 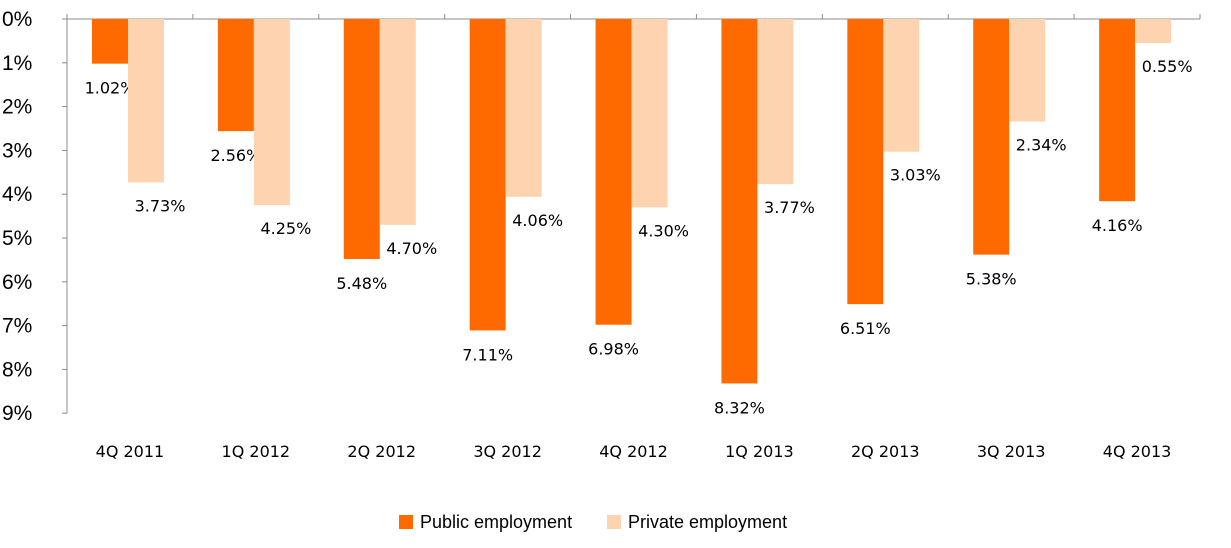 I want to click on y-tick-label: 8%, so click(x=17, y=369).